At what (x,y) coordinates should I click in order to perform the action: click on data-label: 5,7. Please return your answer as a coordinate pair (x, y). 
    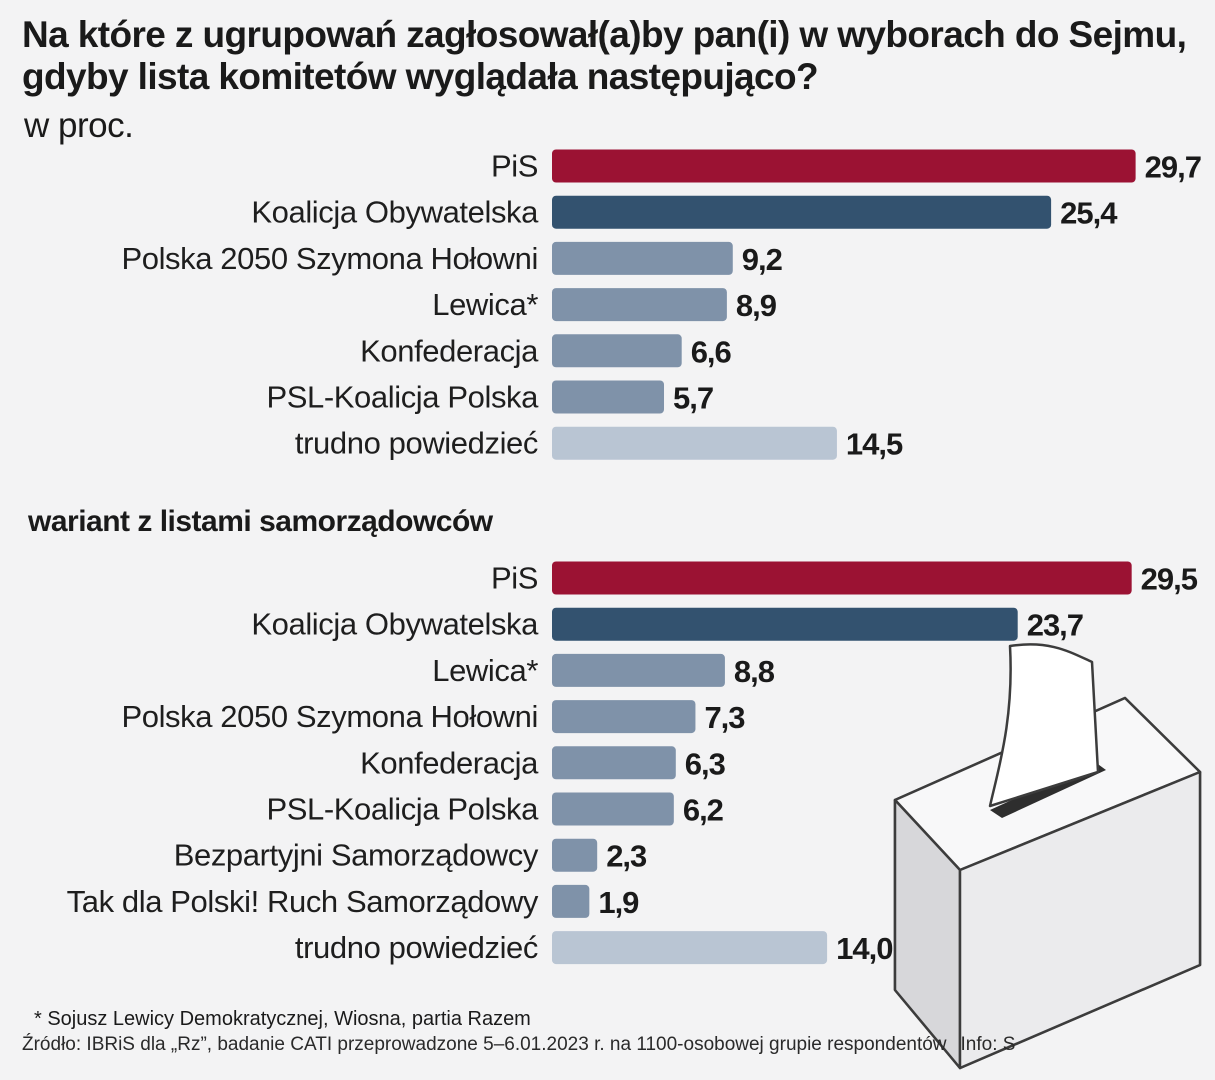
    Looking at the image, I should click on (693, 398).